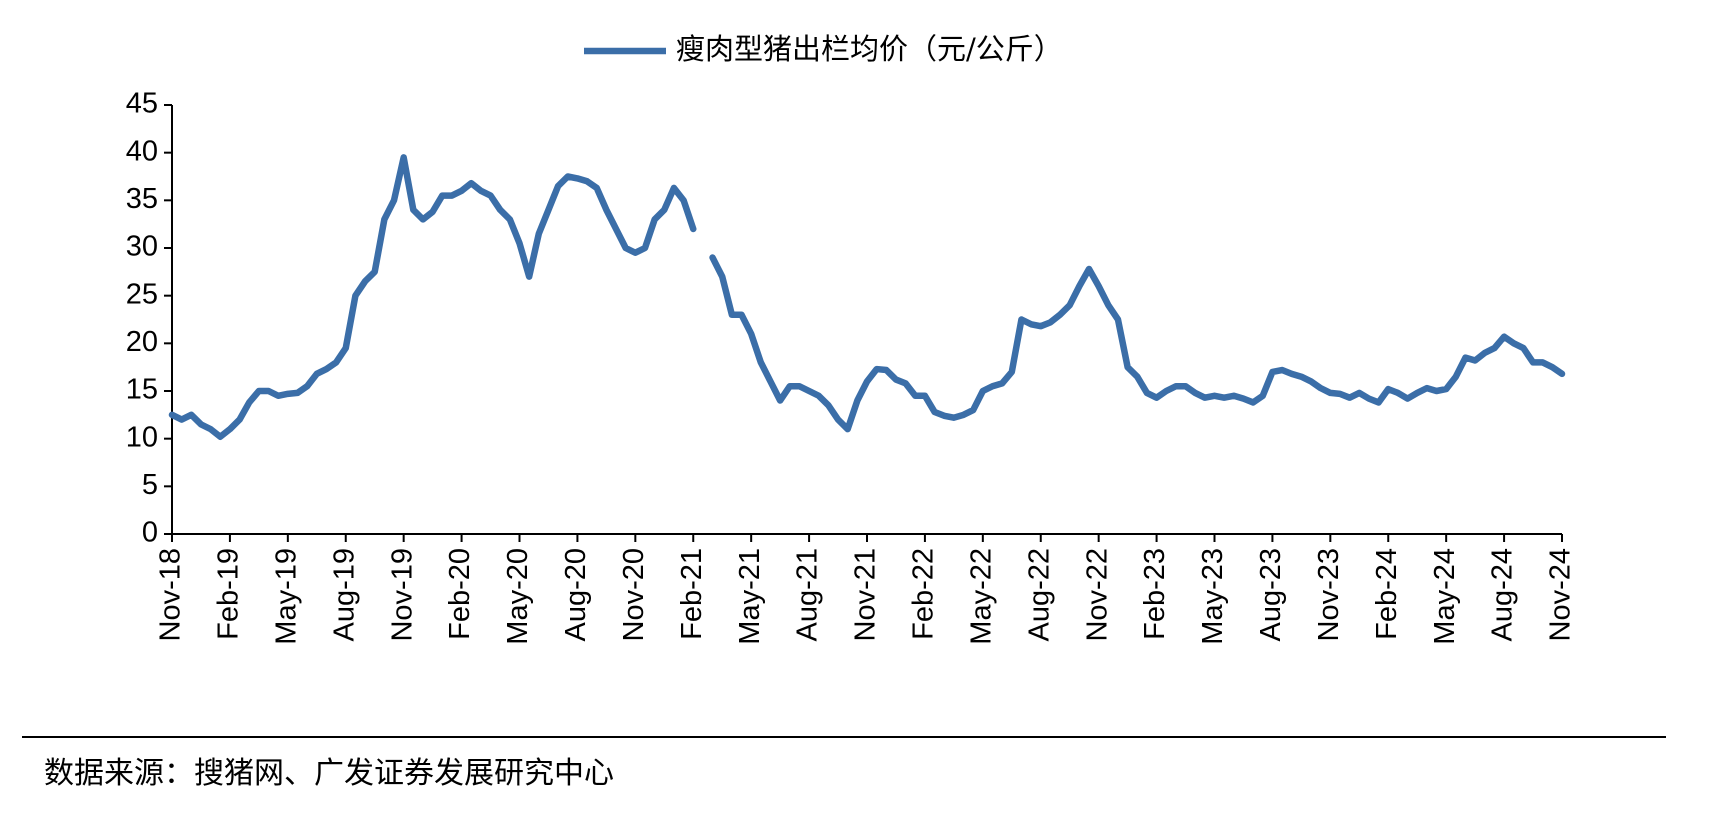  What do you see at coordinates (692, 594) in the screenshot?
I see `x-tick-label: Feb-21` at bounding box center [692, 594].